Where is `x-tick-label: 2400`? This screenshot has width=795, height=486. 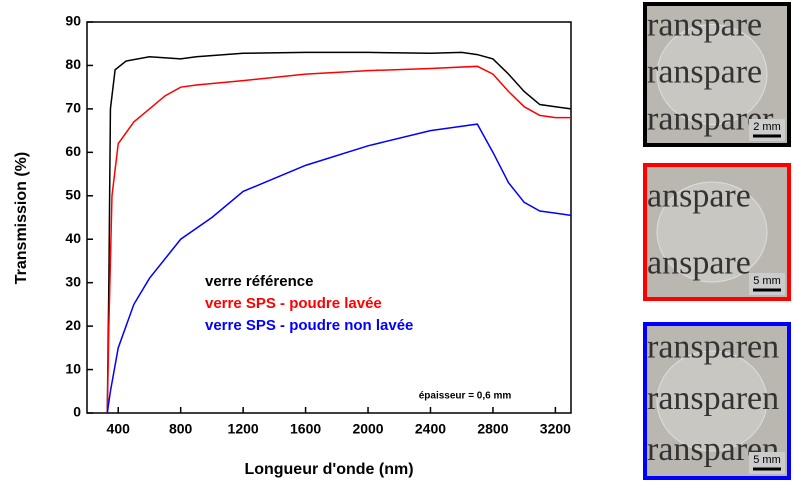
x-tick-label: 2400 is located at coordinates (430, 429).